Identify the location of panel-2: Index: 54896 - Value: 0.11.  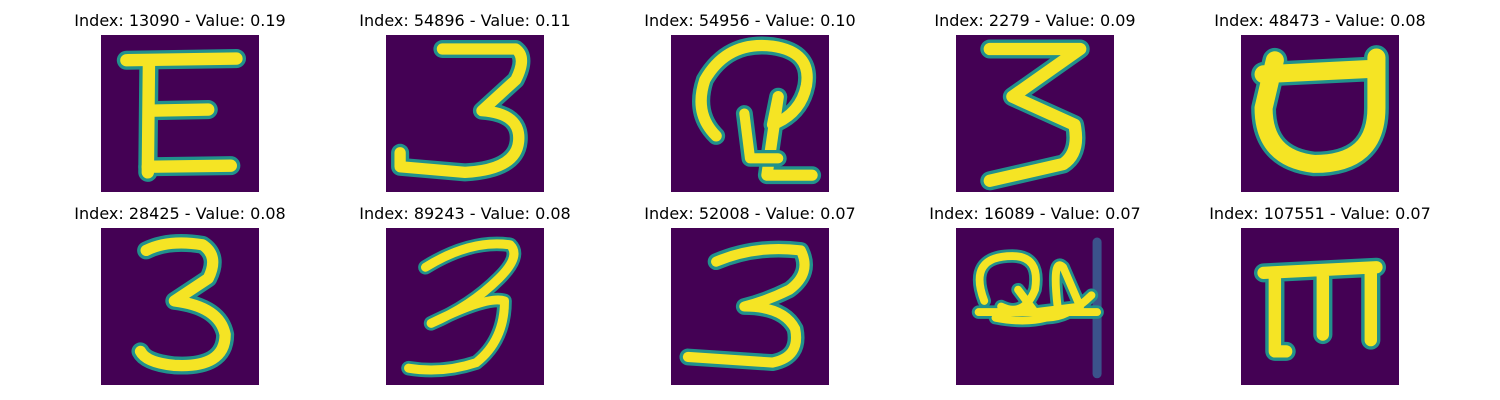
(465, 96).